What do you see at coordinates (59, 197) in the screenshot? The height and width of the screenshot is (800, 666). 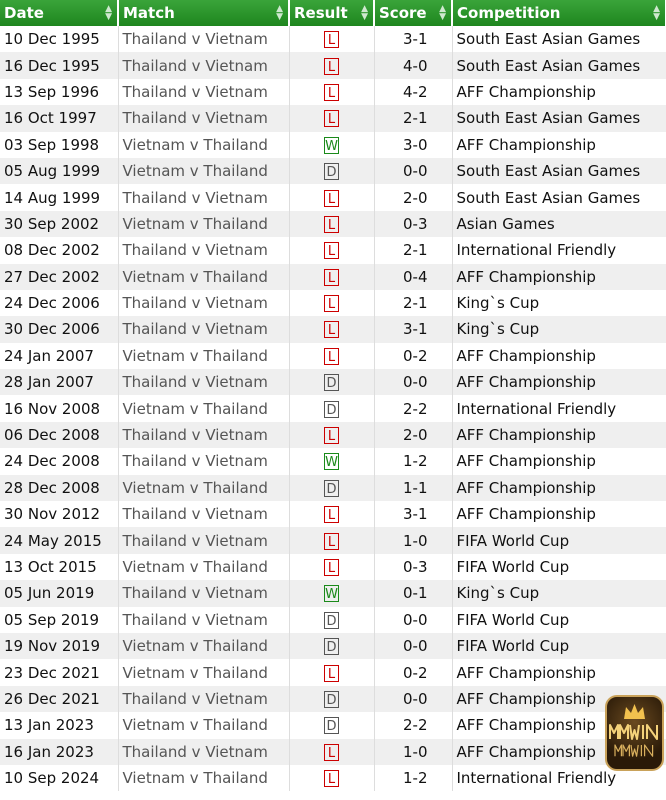 I see `date-cell: 14 Aug 1999` at bounding box center [59, 197].